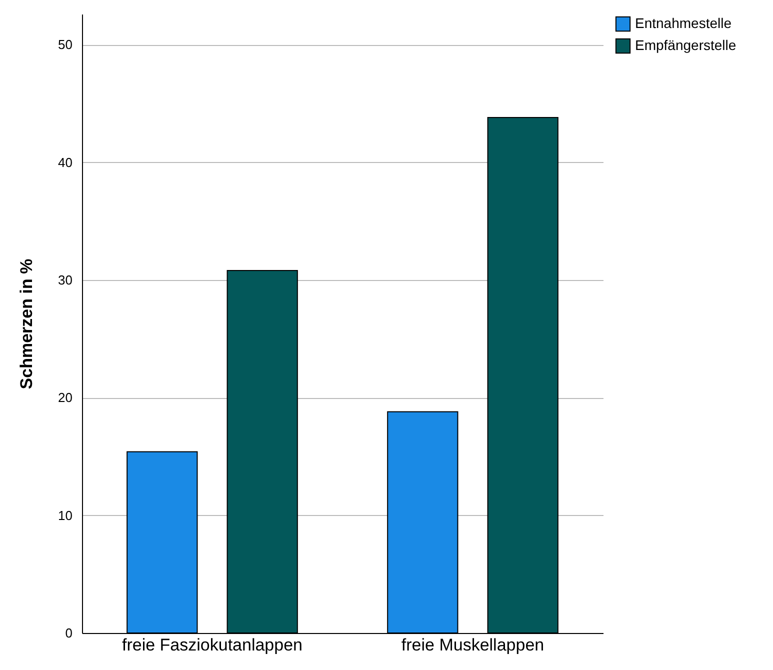 The image size is (773, 670). I want to click on y-tick-label: 20, so click(65, 398).